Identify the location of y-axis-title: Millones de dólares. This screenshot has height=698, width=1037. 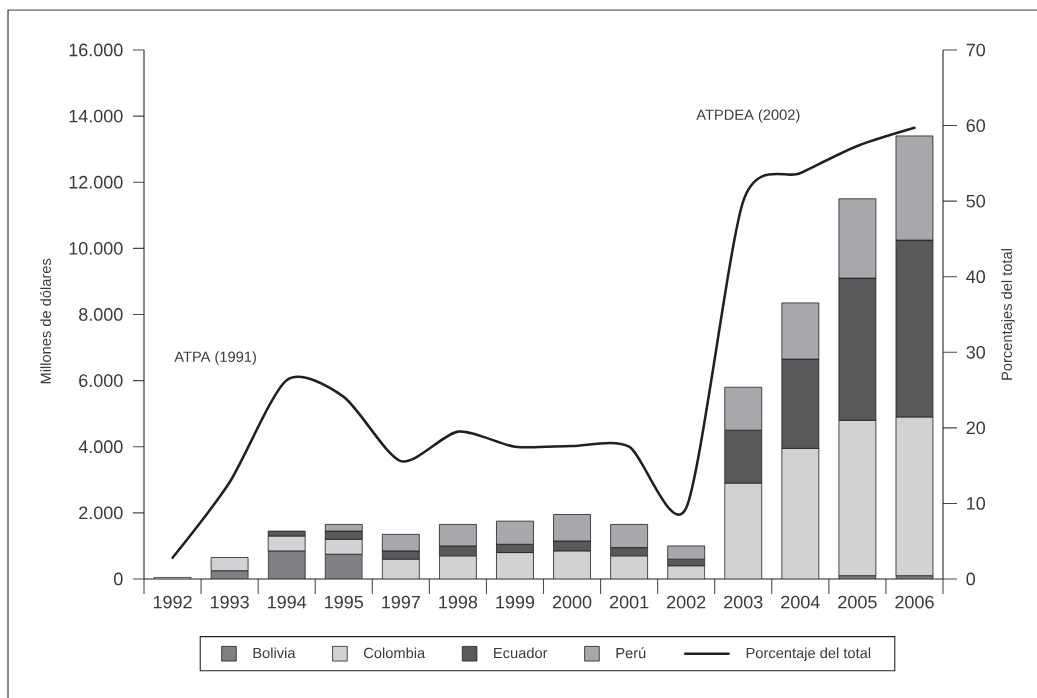
(45, 321).